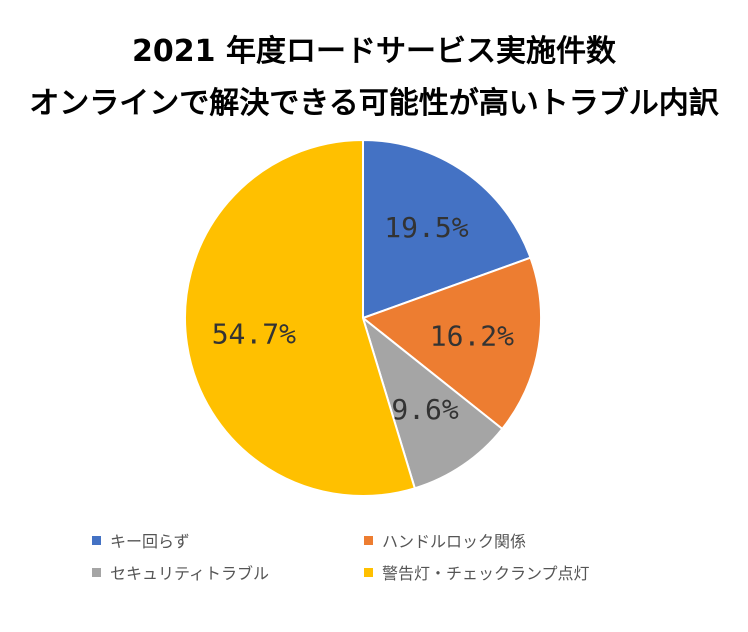 The height and width of the screenshot is (632, 748). Describe the element at coordinates (96, 540) in the screenshot. I see `legend-swatch-key` at that location.